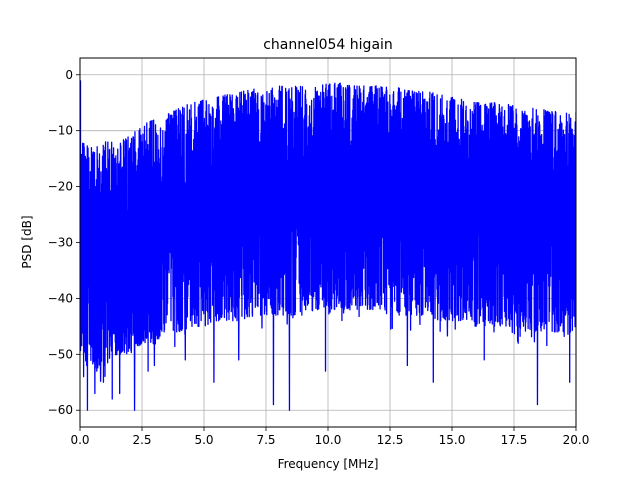  Describe the element at coordinates (576, 440) in the screenshot. I see `x-tick-label: 20.0` at that location.